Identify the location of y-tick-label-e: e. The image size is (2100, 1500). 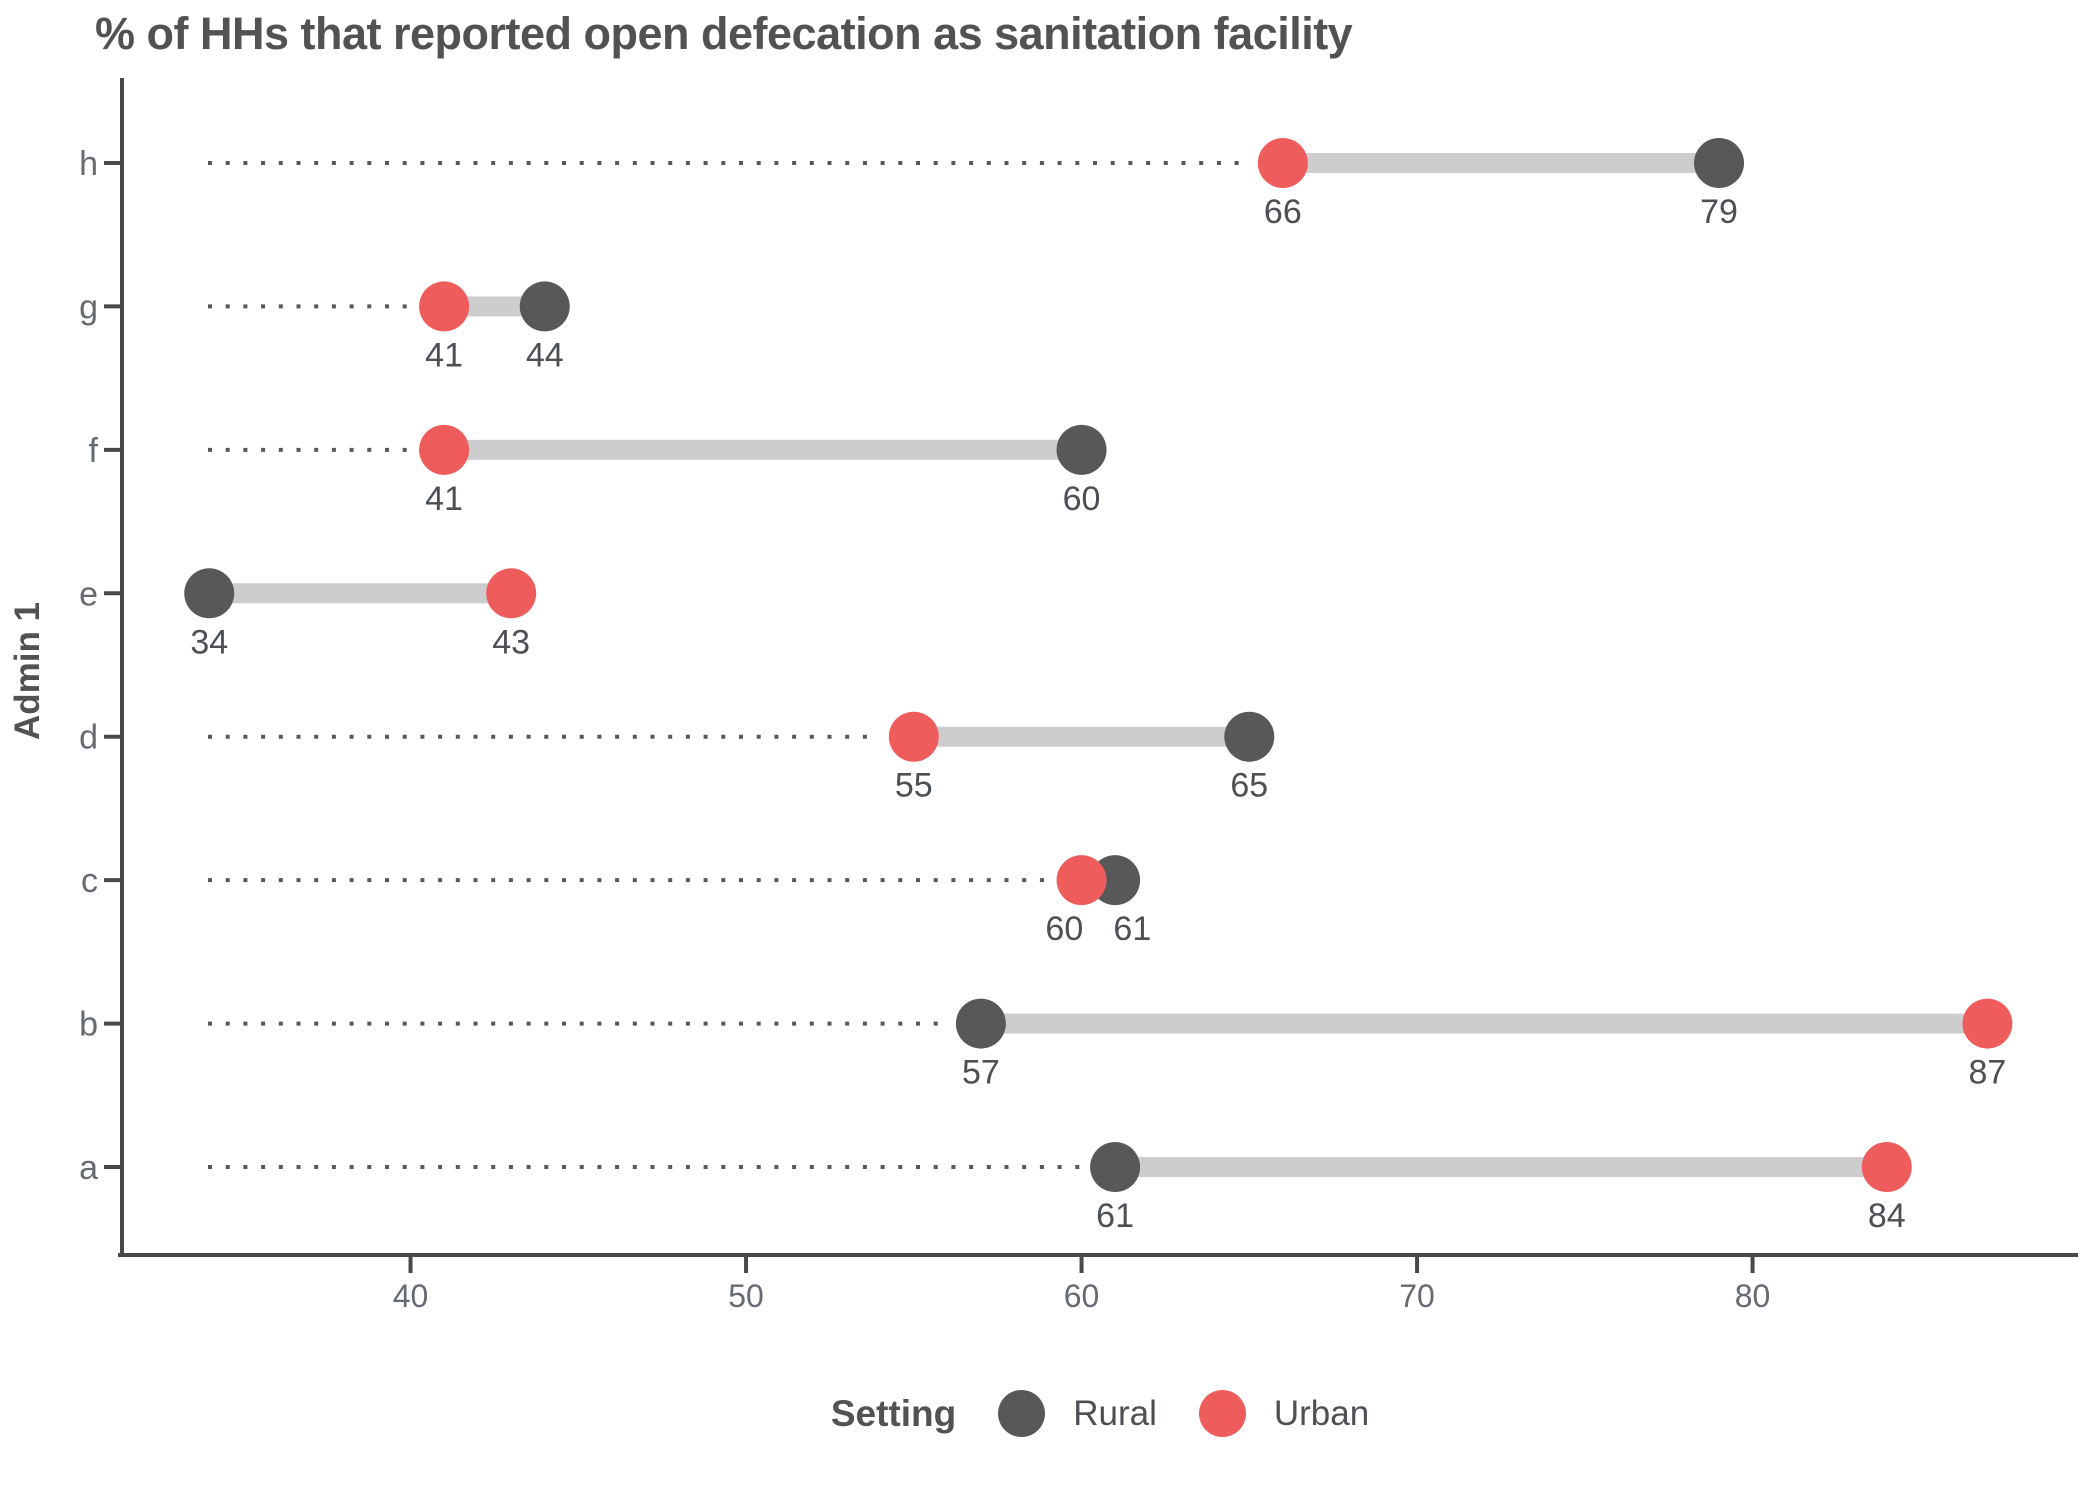
(88, 594).